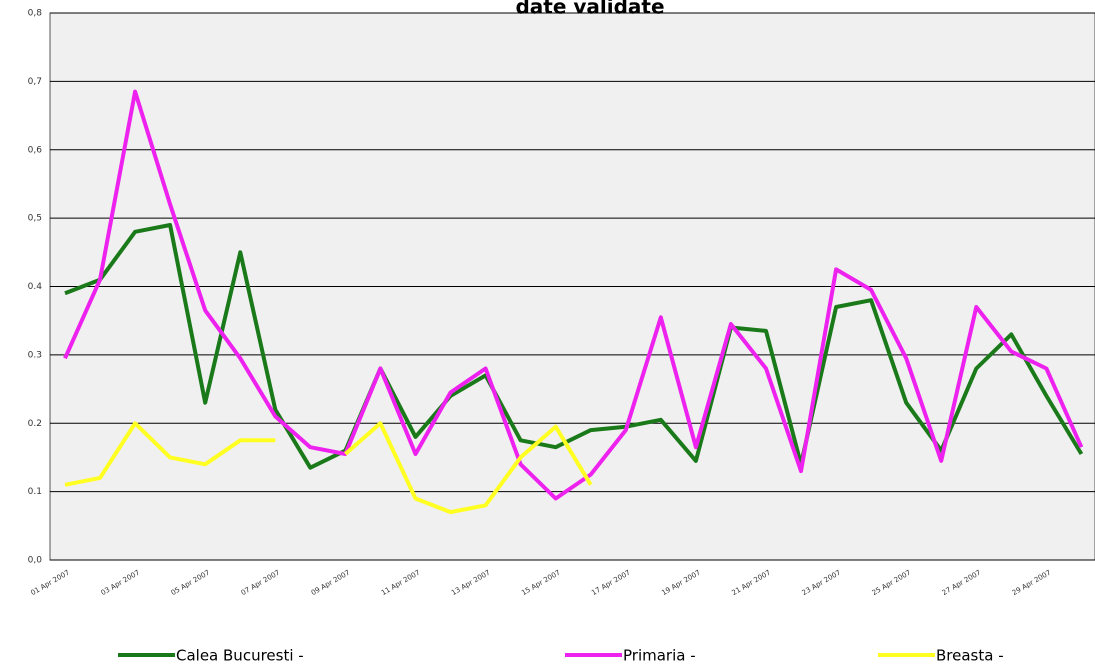  What do you see at coordinates (891, 583) in the screenshot?
I see `x-tick-label: 25 Apr 2007` at bounding box center [891, 583].